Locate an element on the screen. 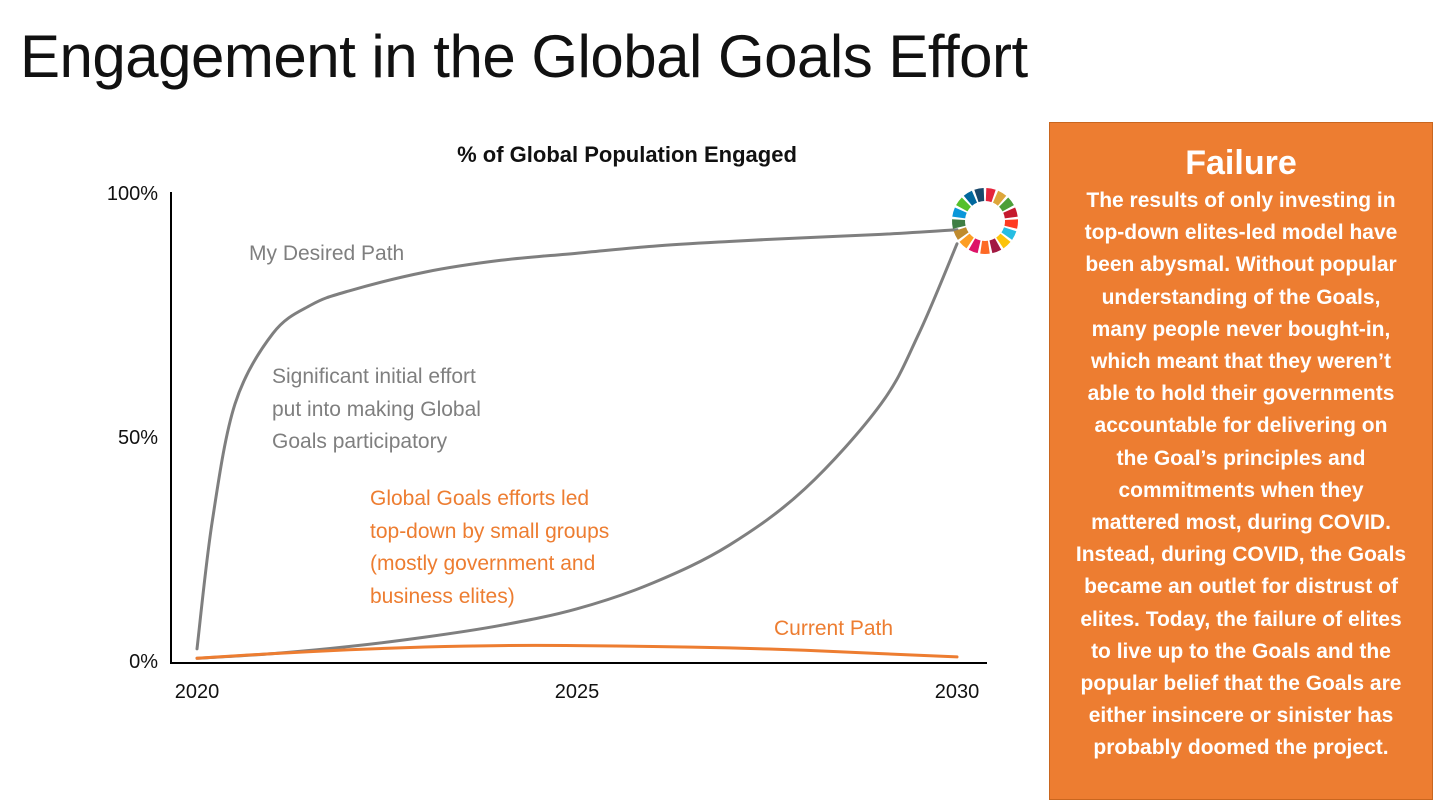 This screenshot has width=1440, height=810. x-tick-2025: 2025 is located at coordinates (577, 692).